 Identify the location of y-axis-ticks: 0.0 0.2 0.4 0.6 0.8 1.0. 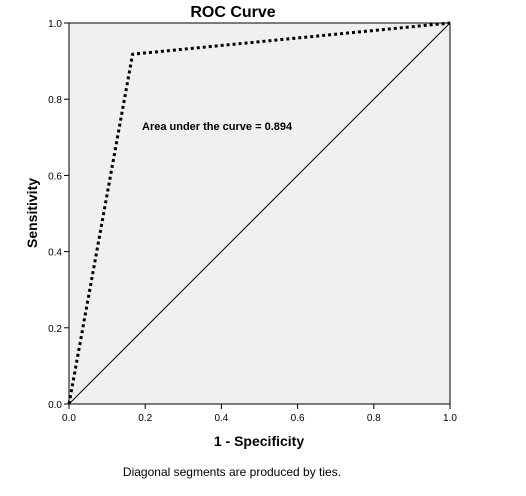
(58, 215).